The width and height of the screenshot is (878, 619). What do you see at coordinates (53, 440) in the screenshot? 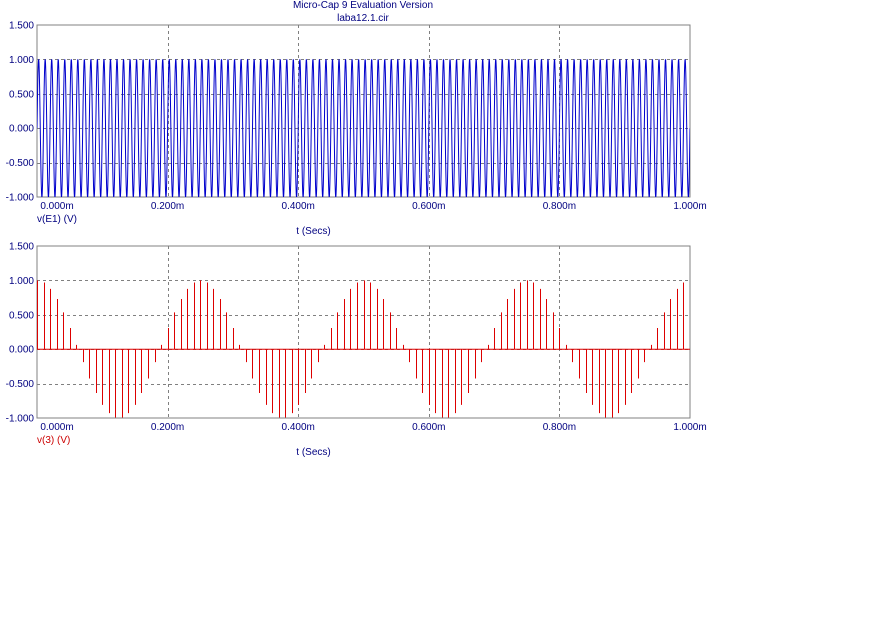
I see `series-label: v(3) (V)` at bounding box center [53, 440].